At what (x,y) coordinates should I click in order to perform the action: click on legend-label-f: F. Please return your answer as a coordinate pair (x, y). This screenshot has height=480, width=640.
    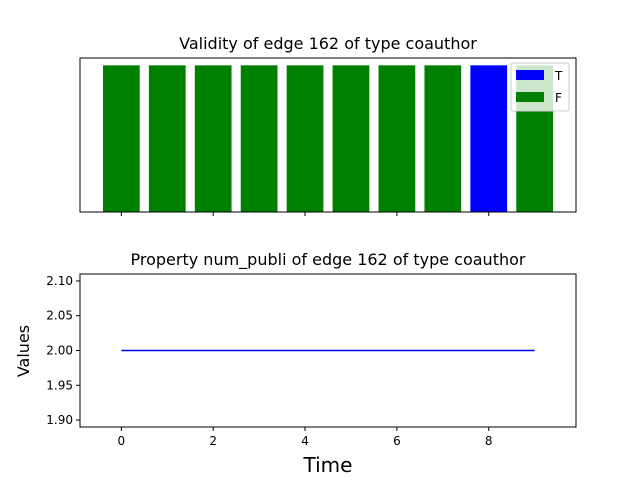
    Looking at the image, I should click on (558, 98).